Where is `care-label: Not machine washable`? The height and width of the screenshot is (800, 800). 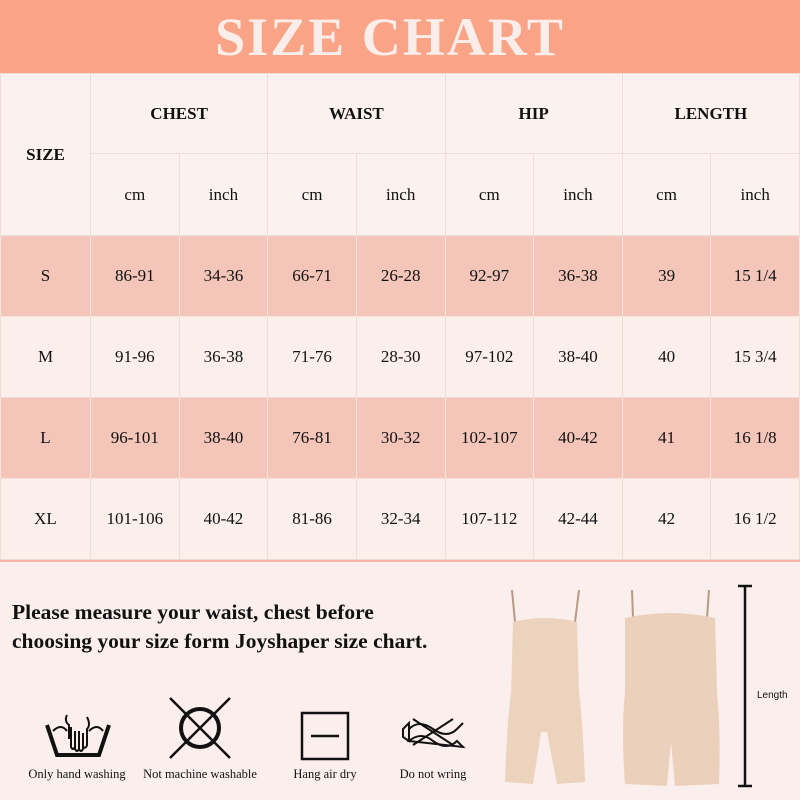
care-label: Not machine washable is located at coordinates (200, 774).